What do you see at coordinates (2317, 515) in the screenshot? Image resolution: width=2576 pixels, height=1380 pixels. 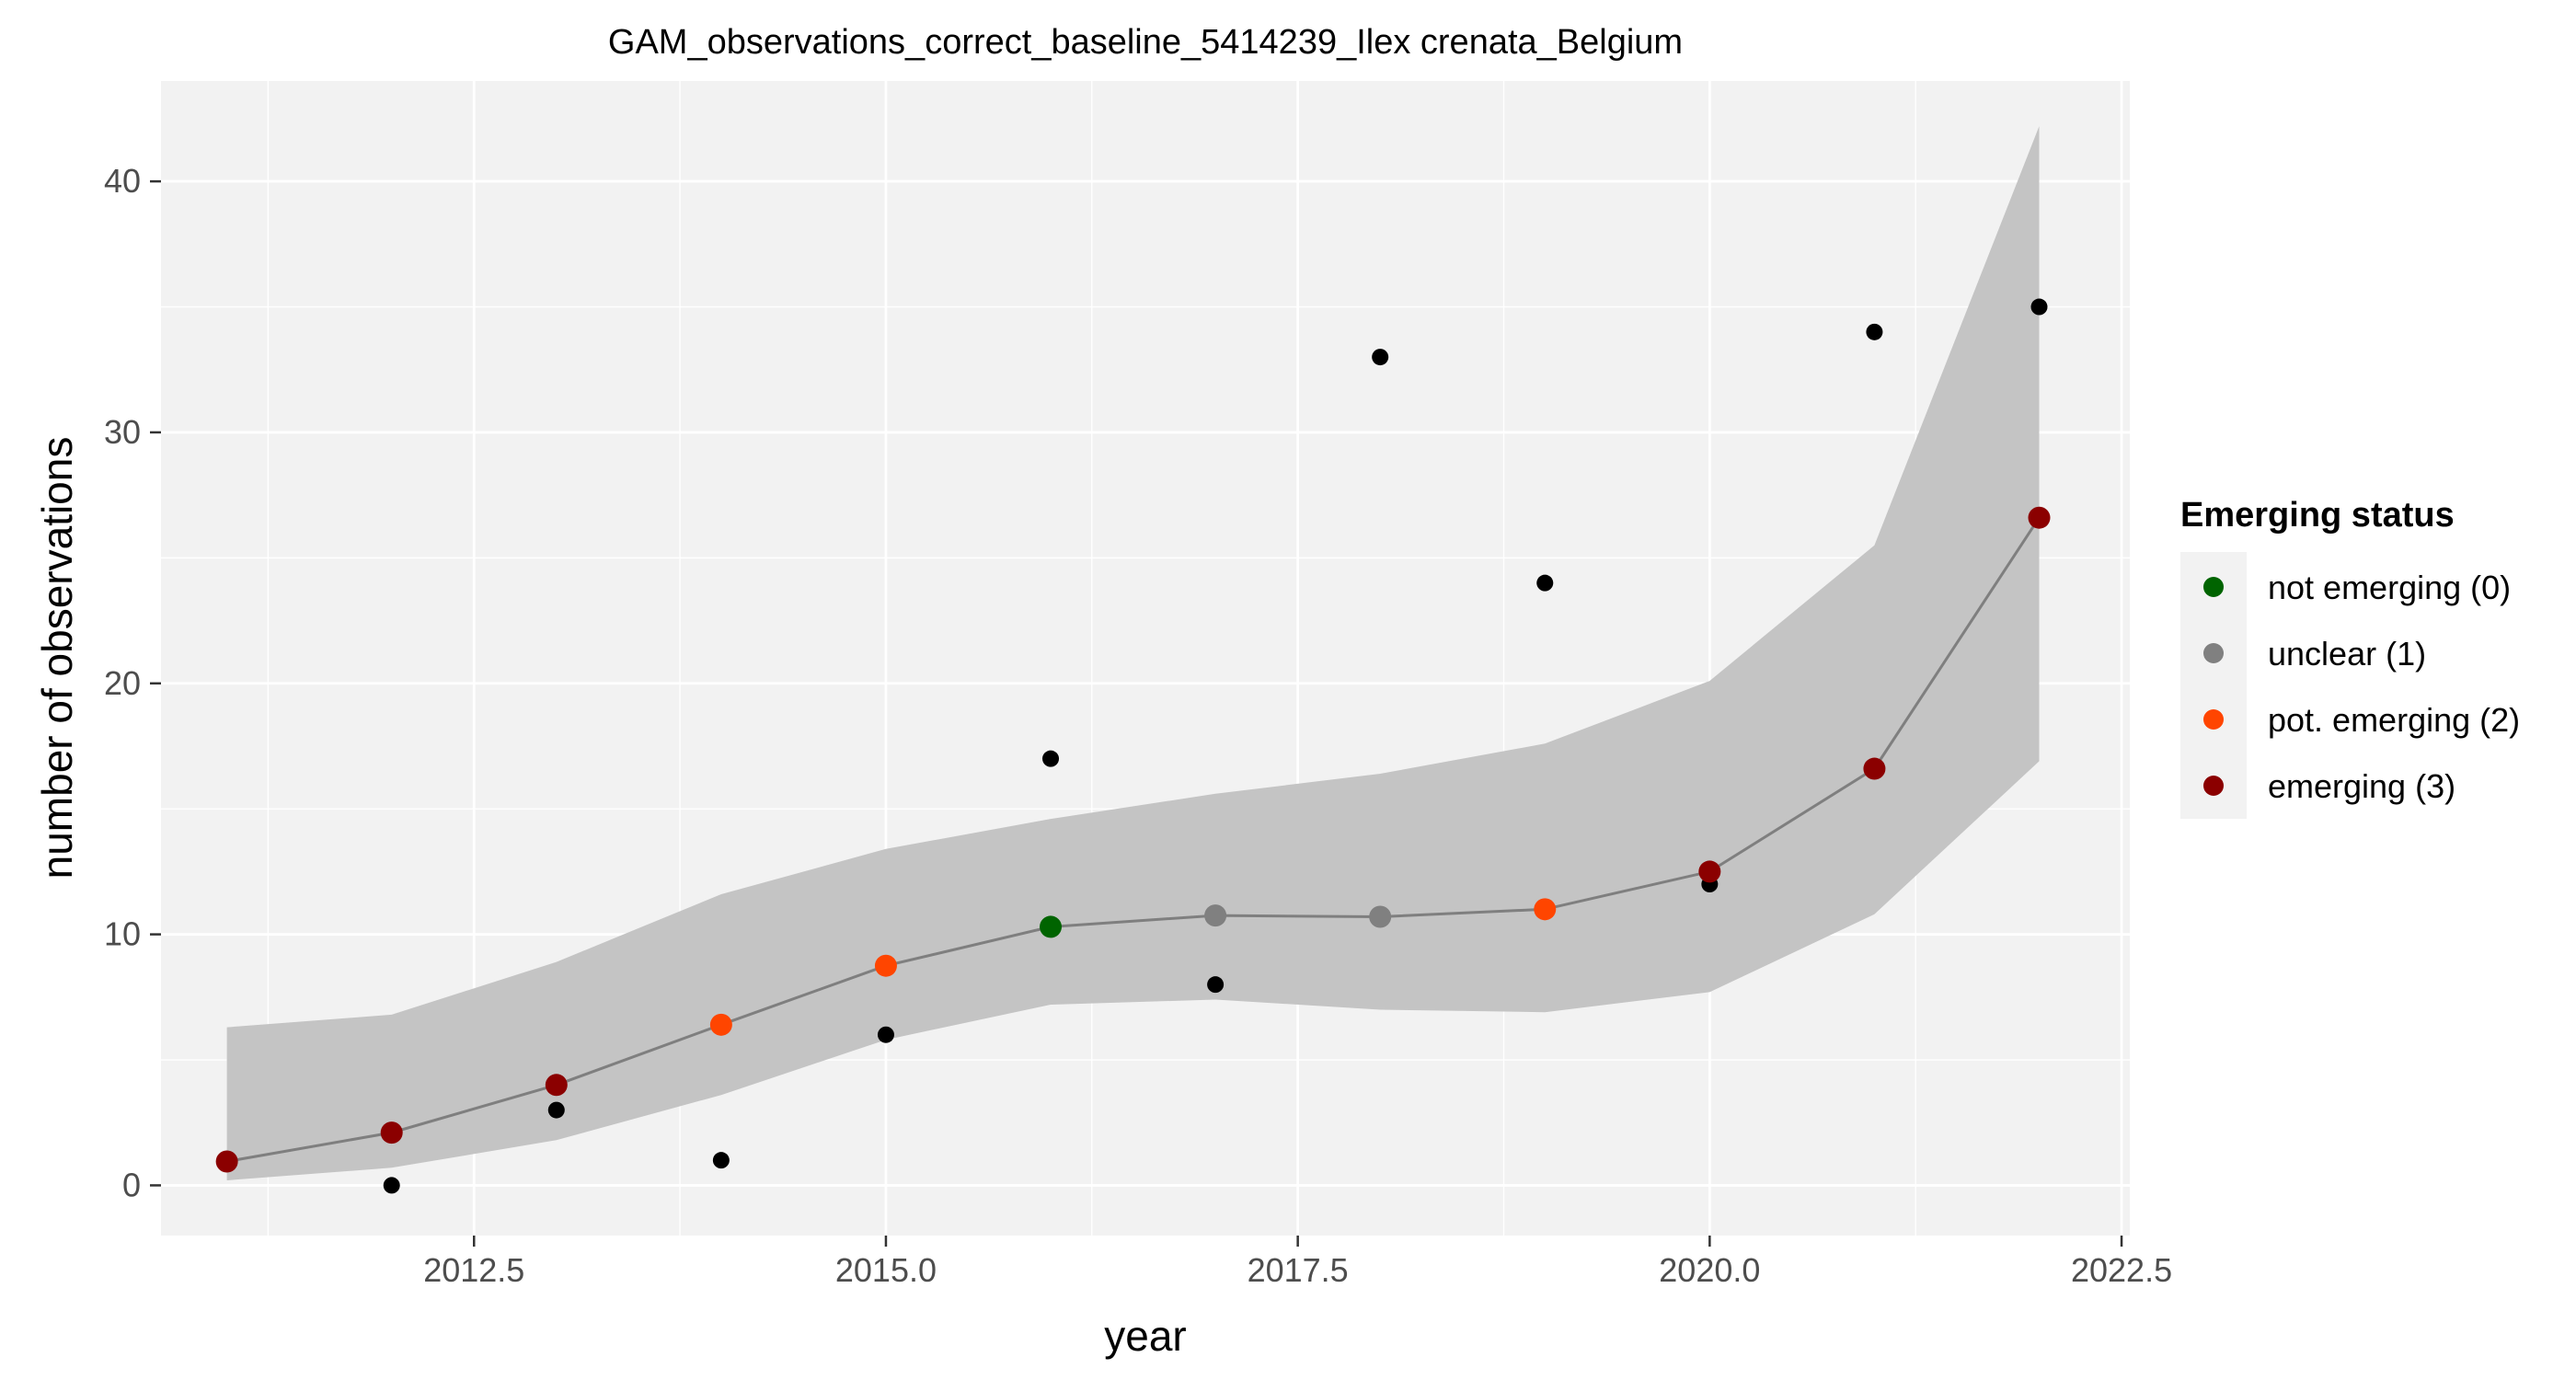 I see `legend-title: Emerging status` at bounding box center [2317, 515].